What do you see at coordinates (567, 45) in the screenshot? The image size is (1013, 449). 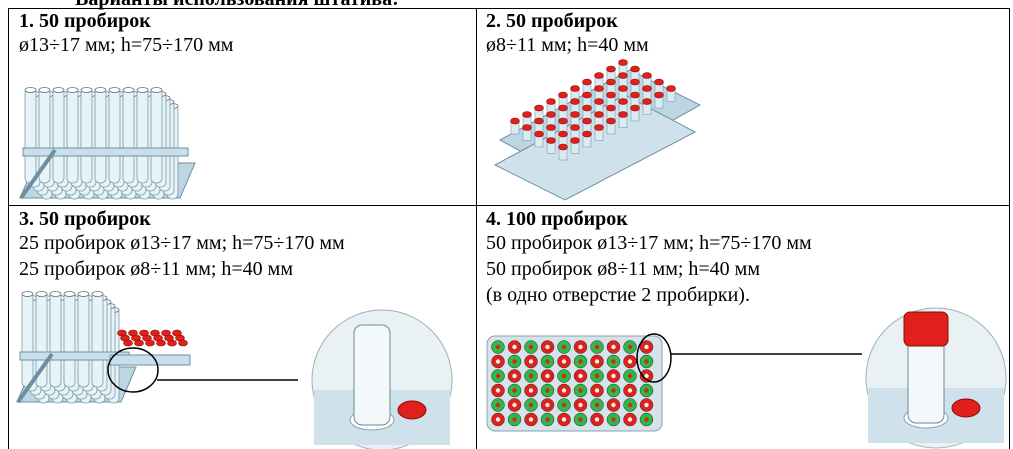 I see `cell-line: ø8÷11 мм; h=40 мм` at bounding box center [567, 45].